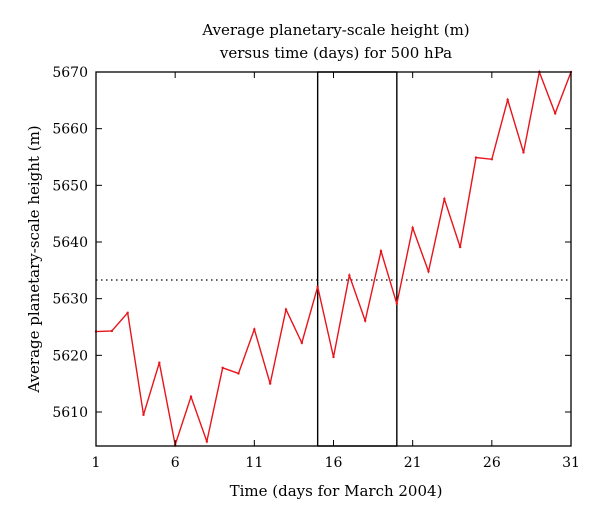  Describe the element at coordinates (175, 463) in the screenshot. I see `x-tick-label: 6` at that location.